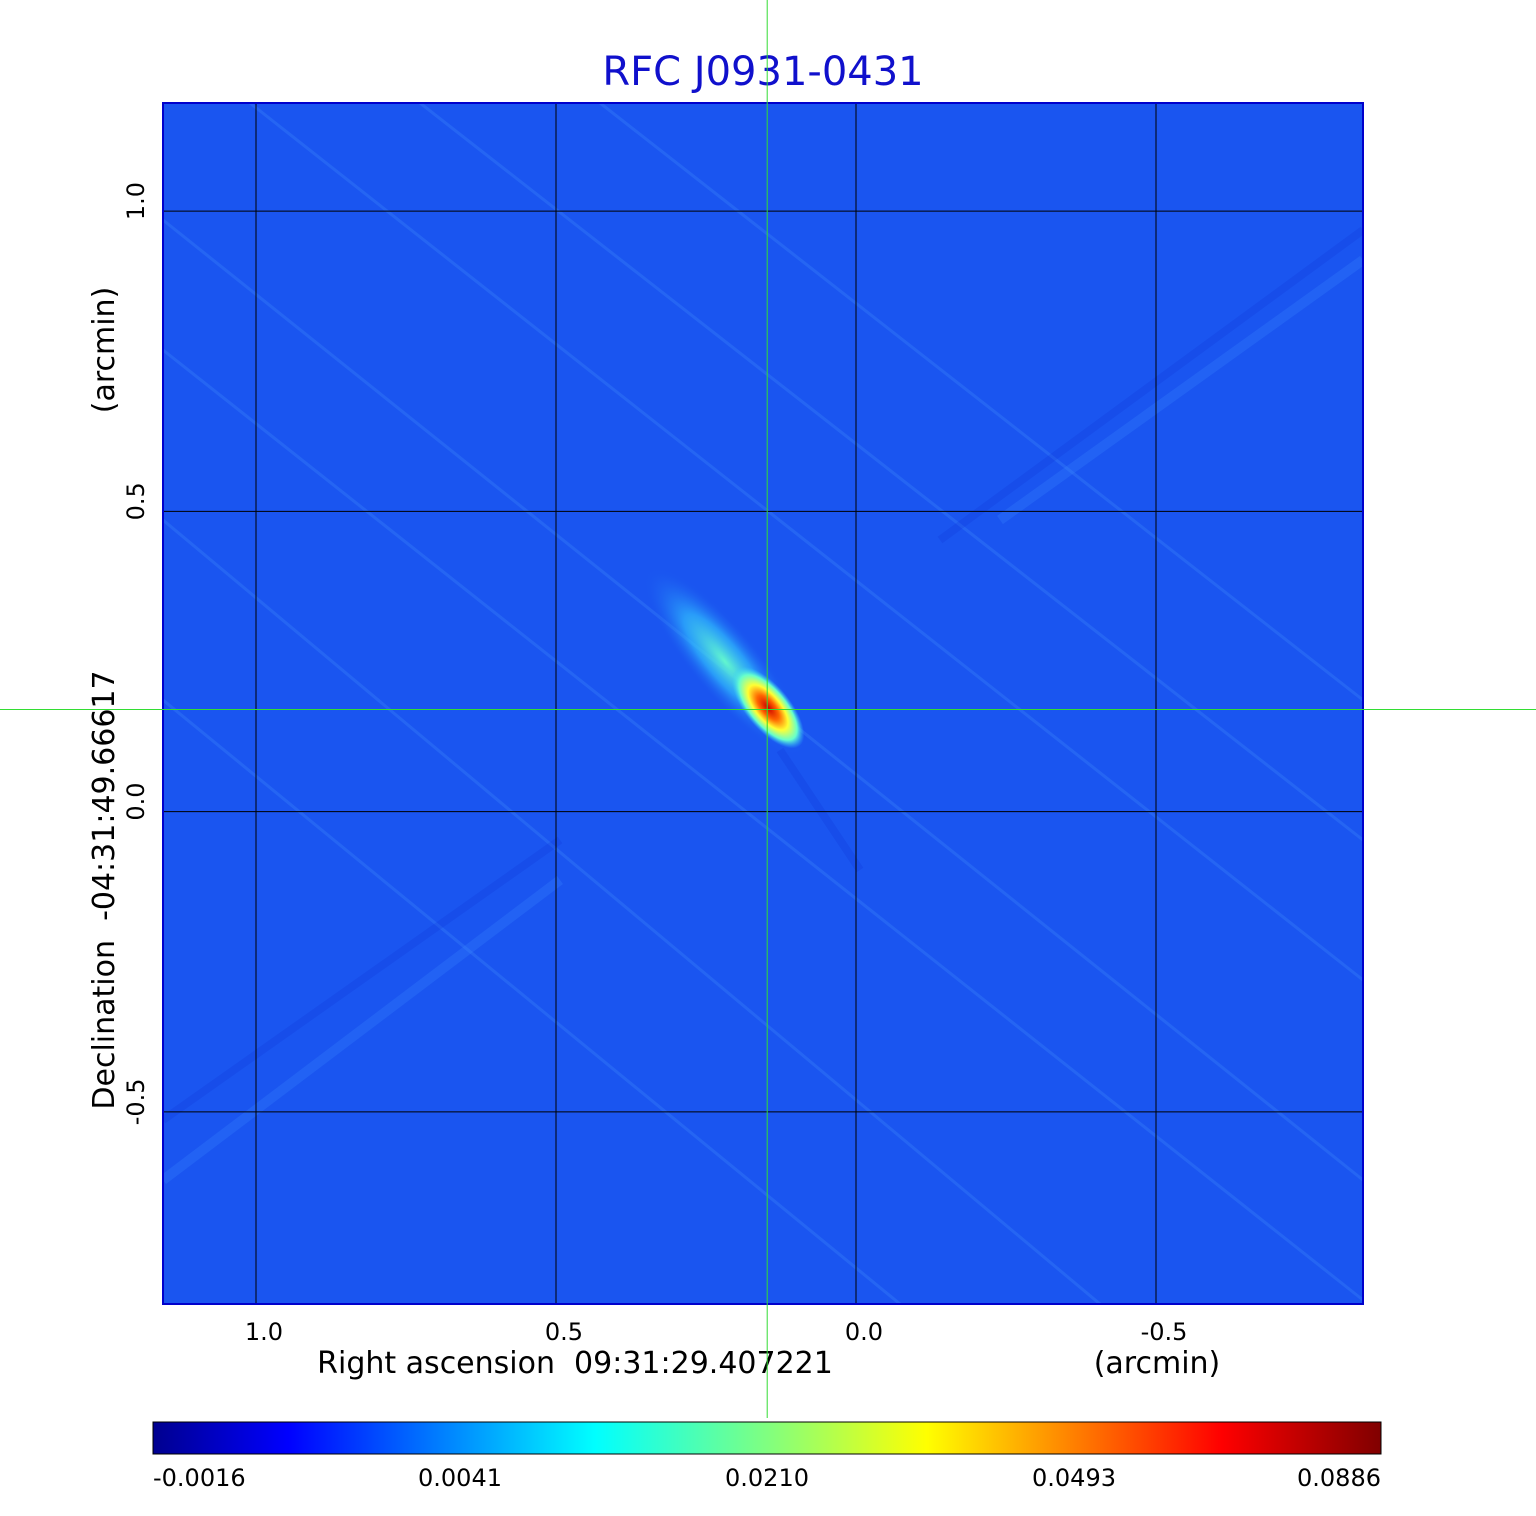 This screenshot has width=1536, height=1516. I want to click on y-axis-label: Declination -04:31:49.66617, so click(104, 889).